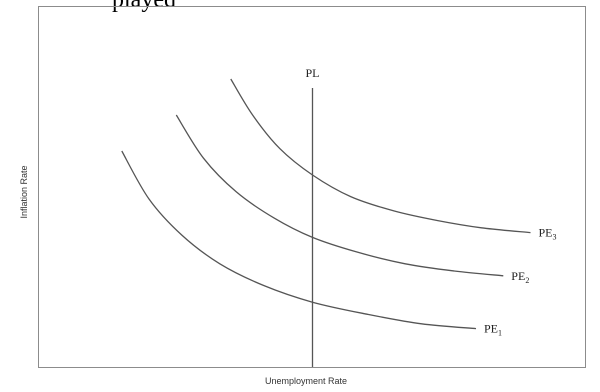 The image size is (600, 392). What do you see at coordinates (306, 381) in the screenshot?
I see `x-axis-label: Unemployment Rate` at bounding box center [306, 381].